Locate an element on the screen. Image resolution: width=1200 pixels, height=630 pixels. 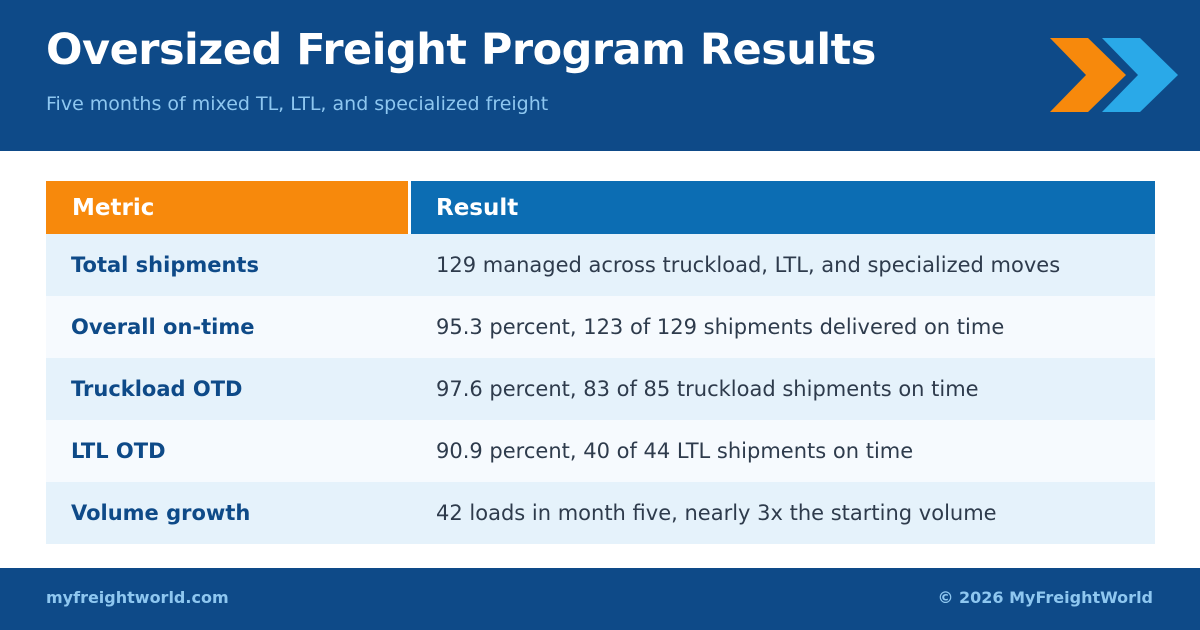
metric-cell: Volume growth is located at coordinates (161, 513).